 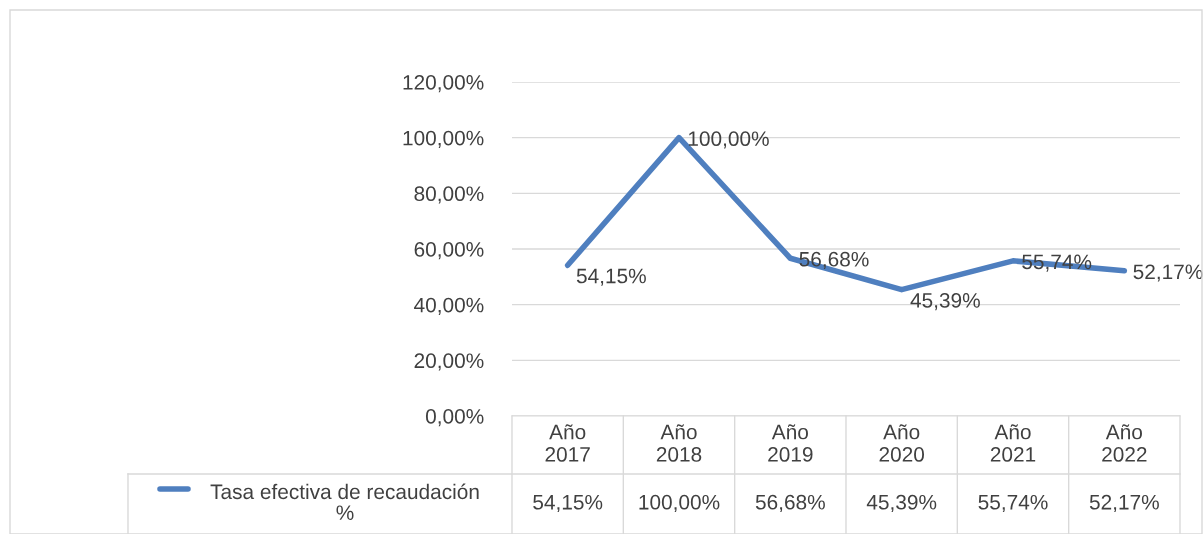 What do you see at coordinates (945, 301) in the screenshot?
I see `text: 45,39%` at bounding box center [945, 301].